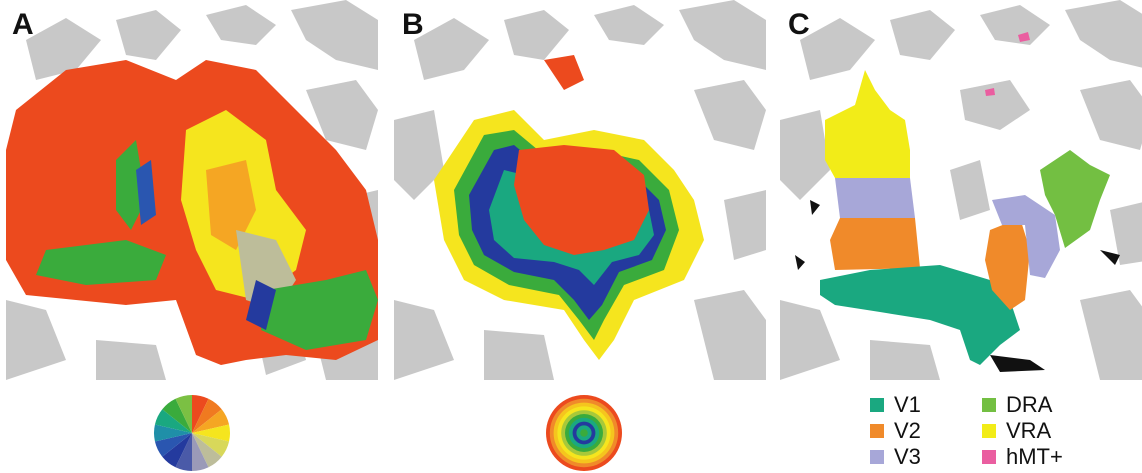 The height and width of the screenshot is (473, 1142). Describe the element at coordinates (1007, 64) in the screenshot. I see `area-hmt` at that location.